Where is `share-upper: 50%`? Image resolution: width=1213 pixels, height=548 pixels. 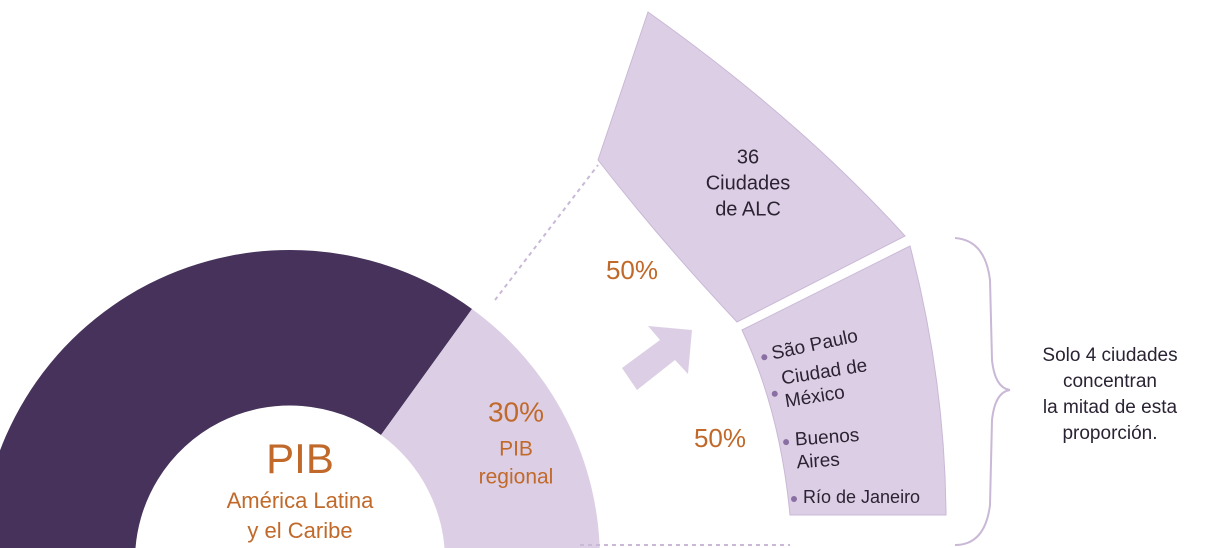
share-upper: 50% is located at coordinates (632, 270).